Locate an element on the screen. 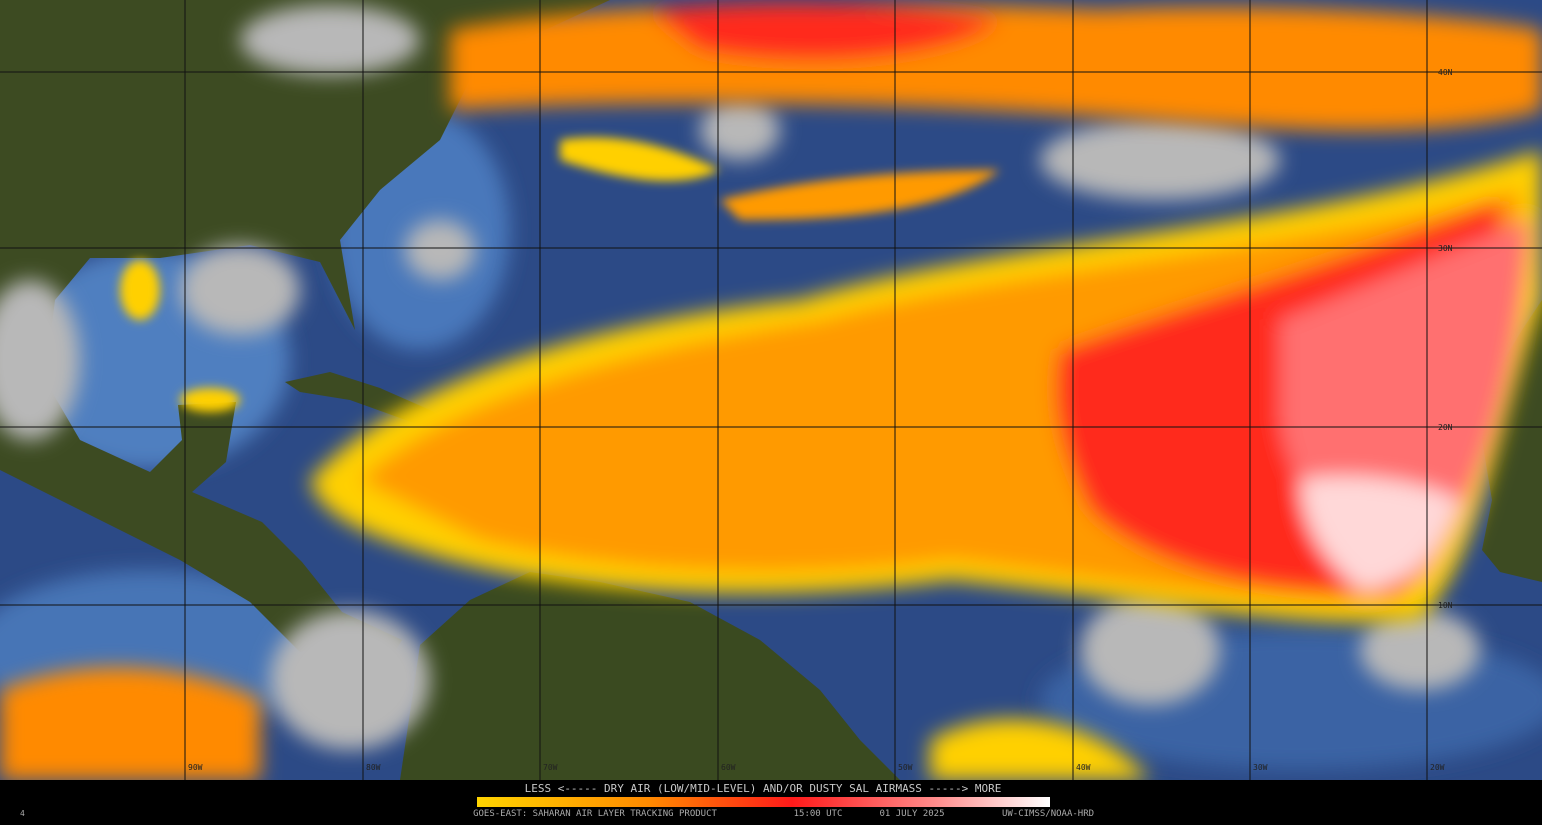 Image resolution: width=1542 pixels, height=825 pixels. lon-label: 50W is located at coordinates (905, 767).